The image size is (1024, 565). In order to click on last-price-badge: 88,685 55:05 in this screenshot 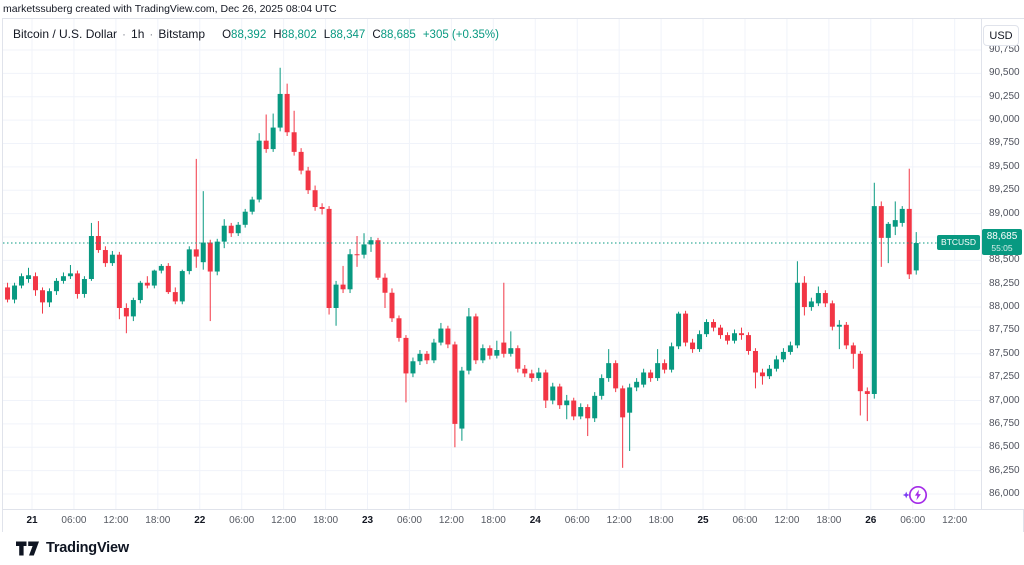, I will do `click(1002, 242)`.